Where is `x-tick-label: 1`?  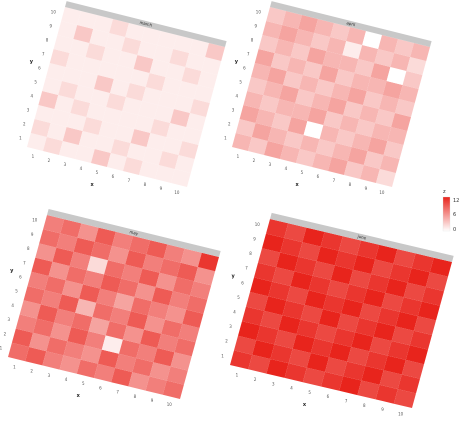 x-tick-label: 1 is located at coordinates (33, 156).